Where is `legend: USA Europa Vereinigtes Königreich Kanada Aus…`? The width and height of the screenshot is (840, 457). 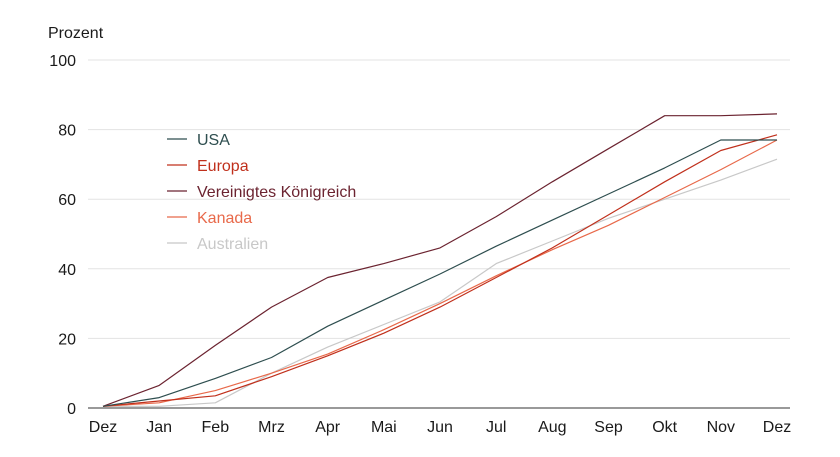
legend: USA Europa Vereinigtes Königreich Kanada Aus… is located at coordinates (261, 192).